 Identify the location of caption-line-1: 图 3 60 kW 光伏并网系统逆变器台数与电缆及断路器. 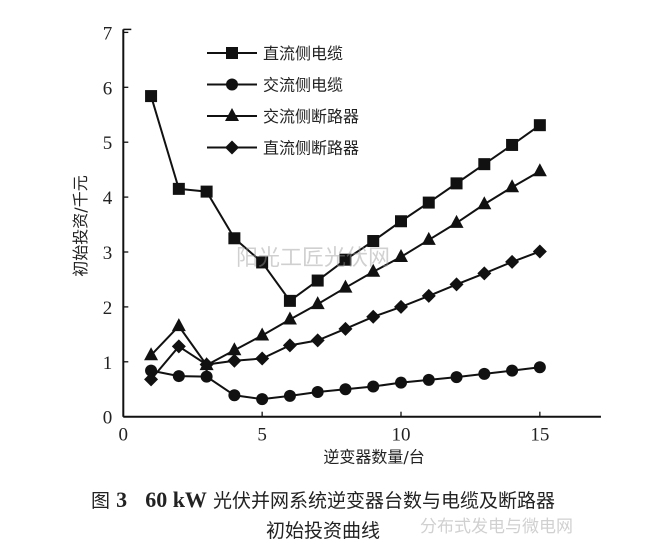
(323, 499).